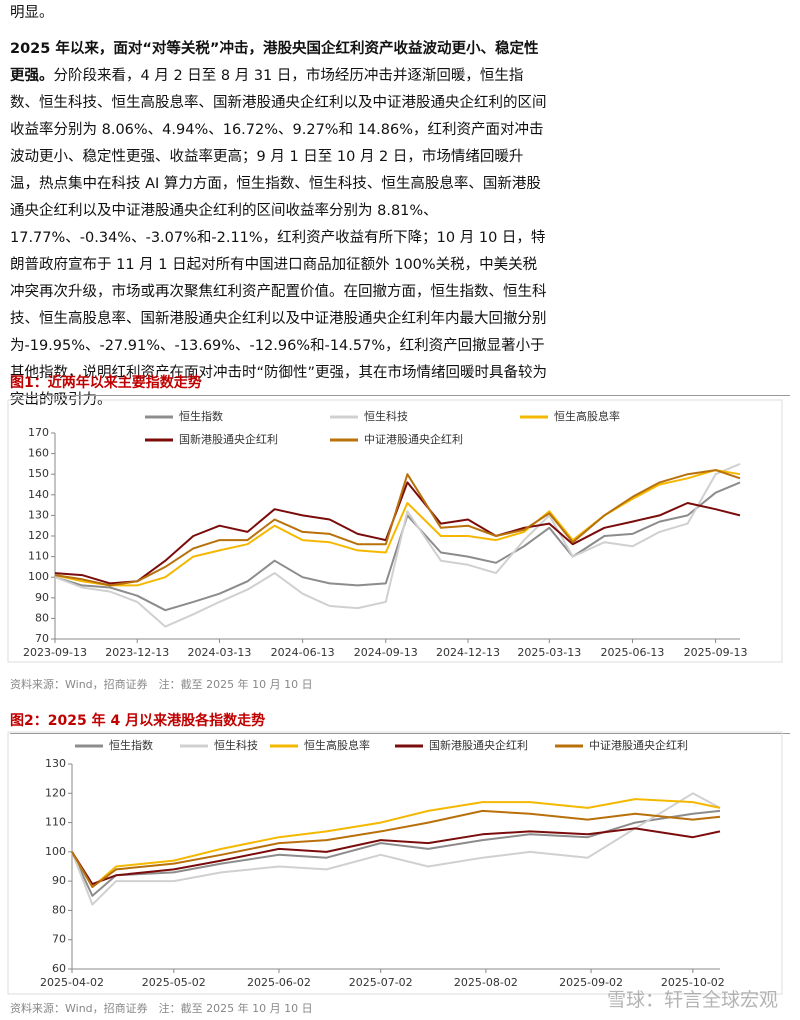 The image size is (800, 1020). What do you see at coordinates (716, 652) in the screenshot?
I see `x-tick-label: 2025-09-13` at bounding box center [716, 652].